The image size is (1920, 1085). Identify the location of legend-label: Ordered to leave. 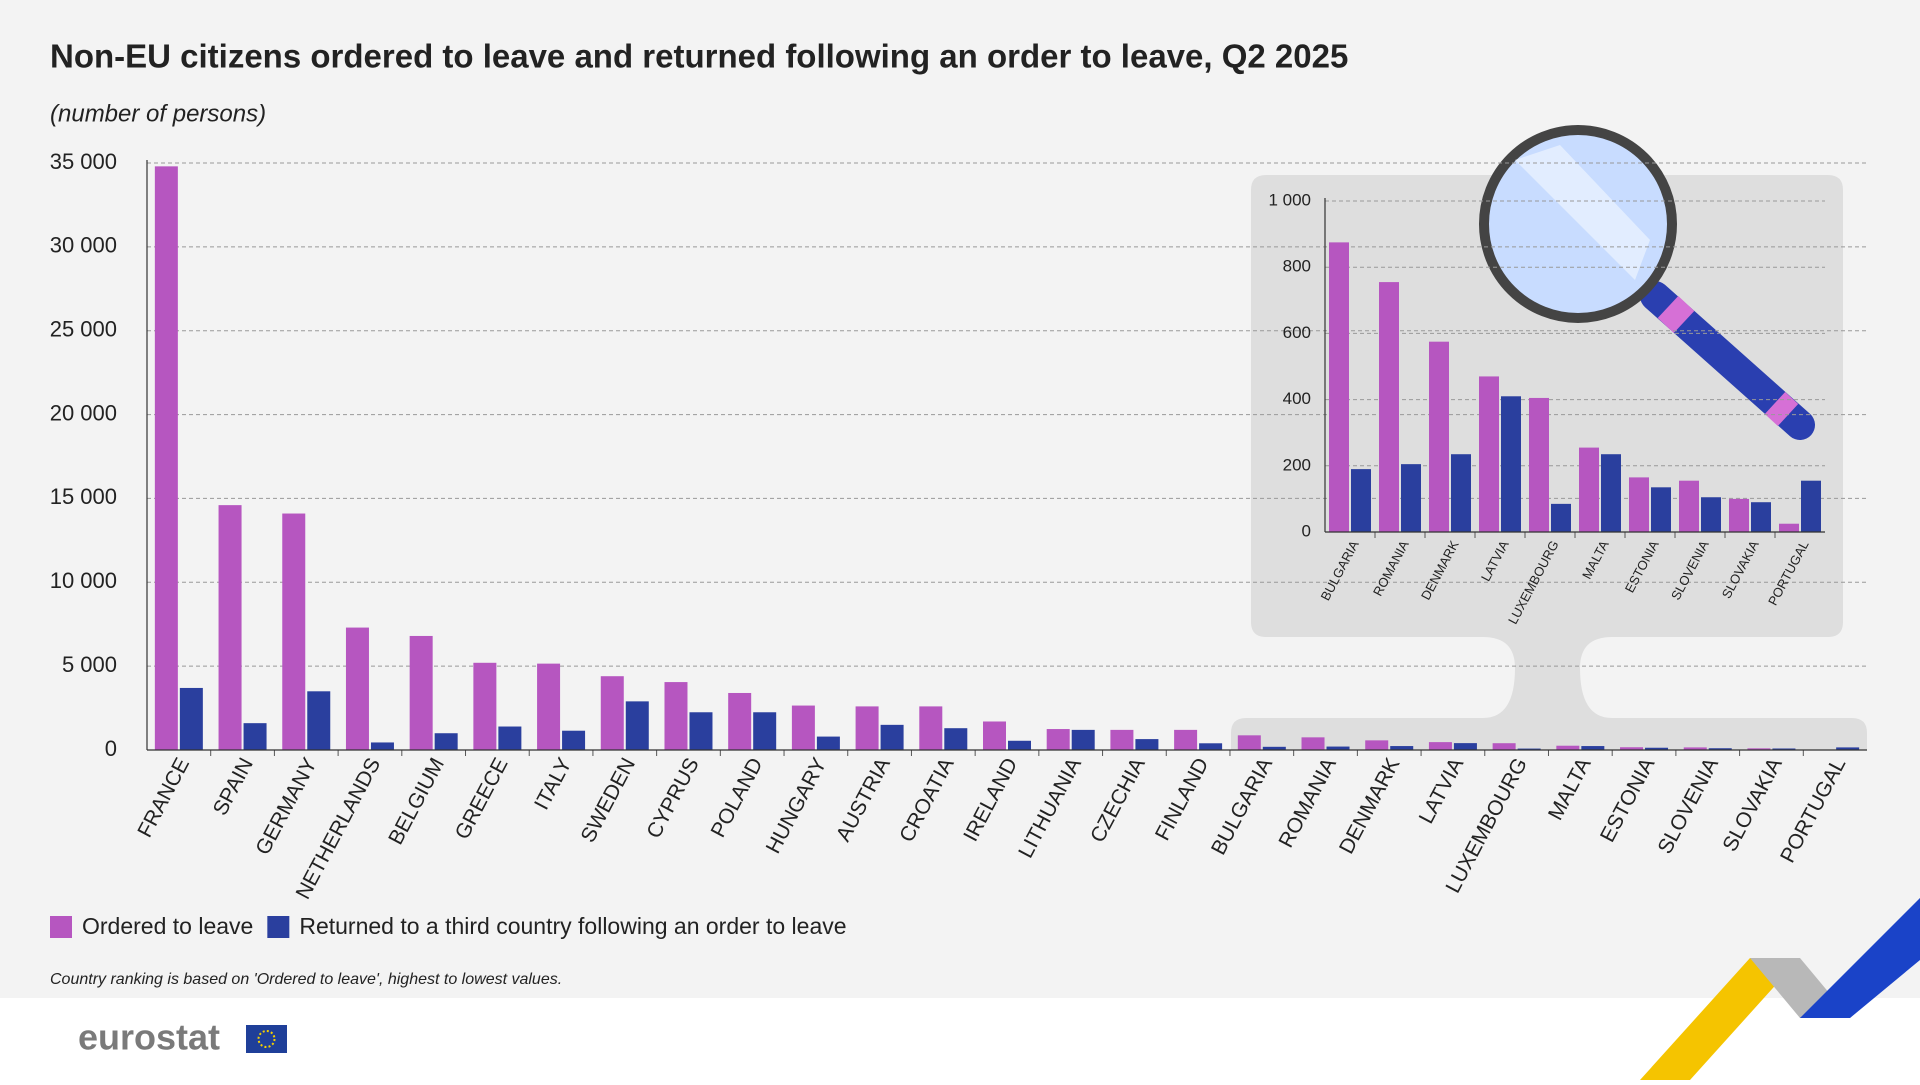
(167, 926).